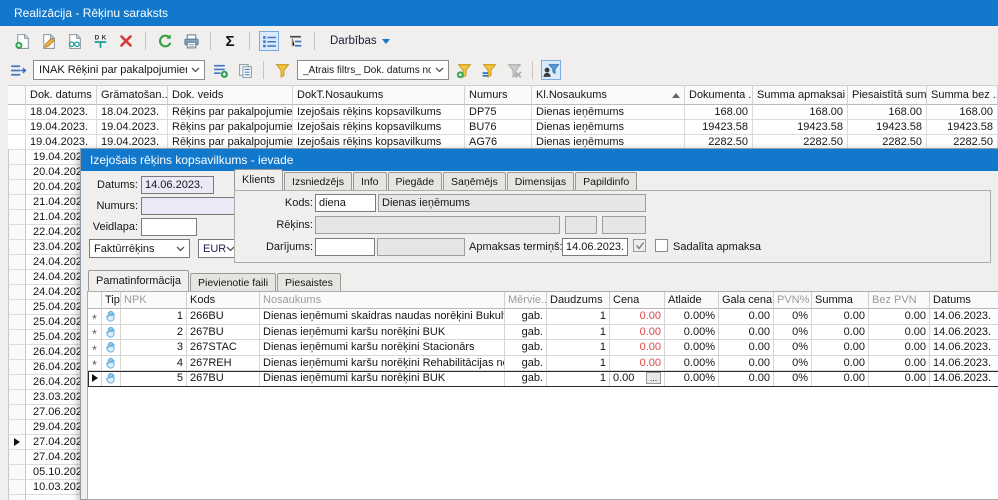  What do you see at coordinates (581, 225) in the screenshot?
I see `rekins-aux-field` at bounding box center [581, 225].